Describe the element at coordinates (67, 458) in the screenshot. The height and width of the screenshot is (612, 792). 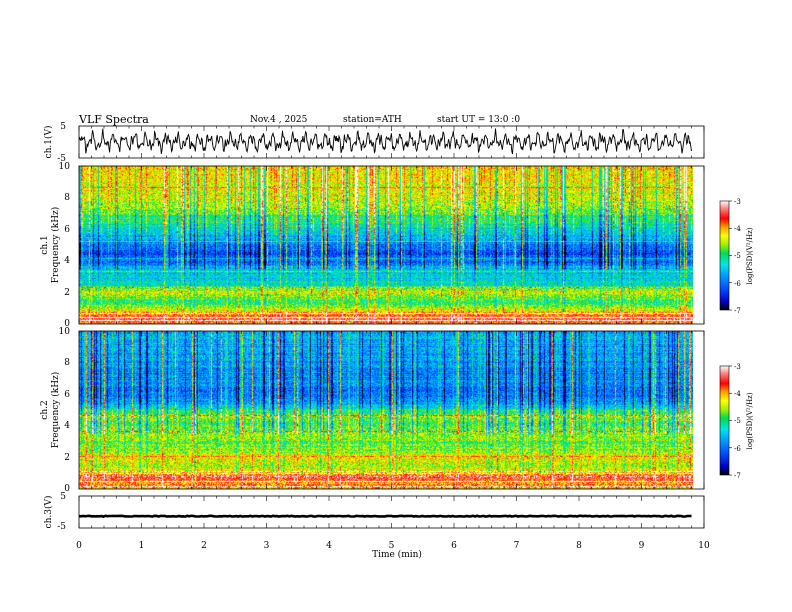
I see `ch2-ytick-2: 2` at that location.